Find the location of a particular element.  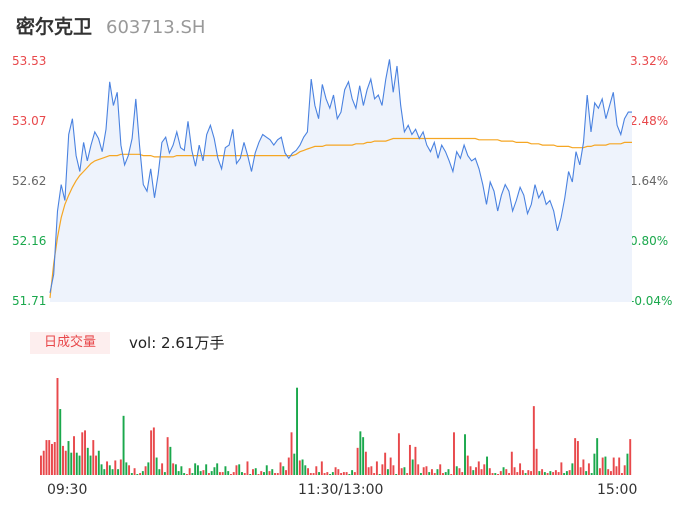

time-label-close: 15:00 is located at coordinates (617, 490).